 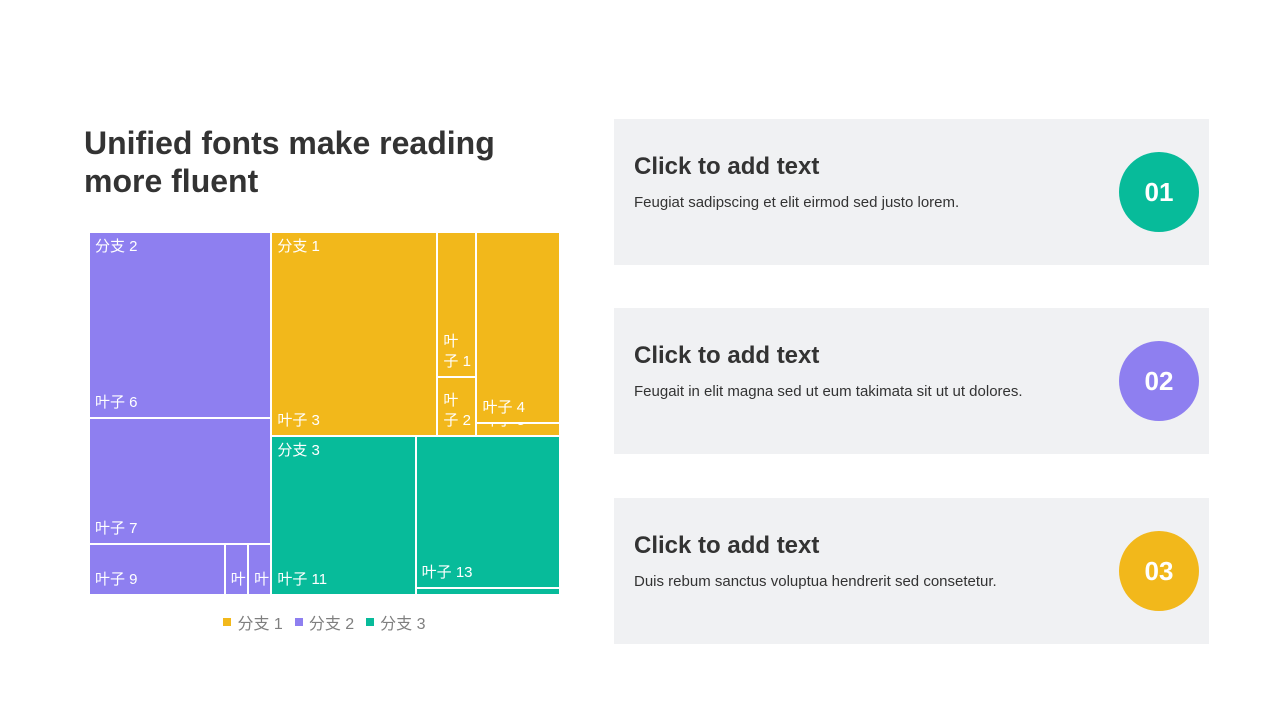 What do you see at coordinates (260, 624) in the screenshot?
I see `legend-label: 分支 1` at bounding box center [260, 624].